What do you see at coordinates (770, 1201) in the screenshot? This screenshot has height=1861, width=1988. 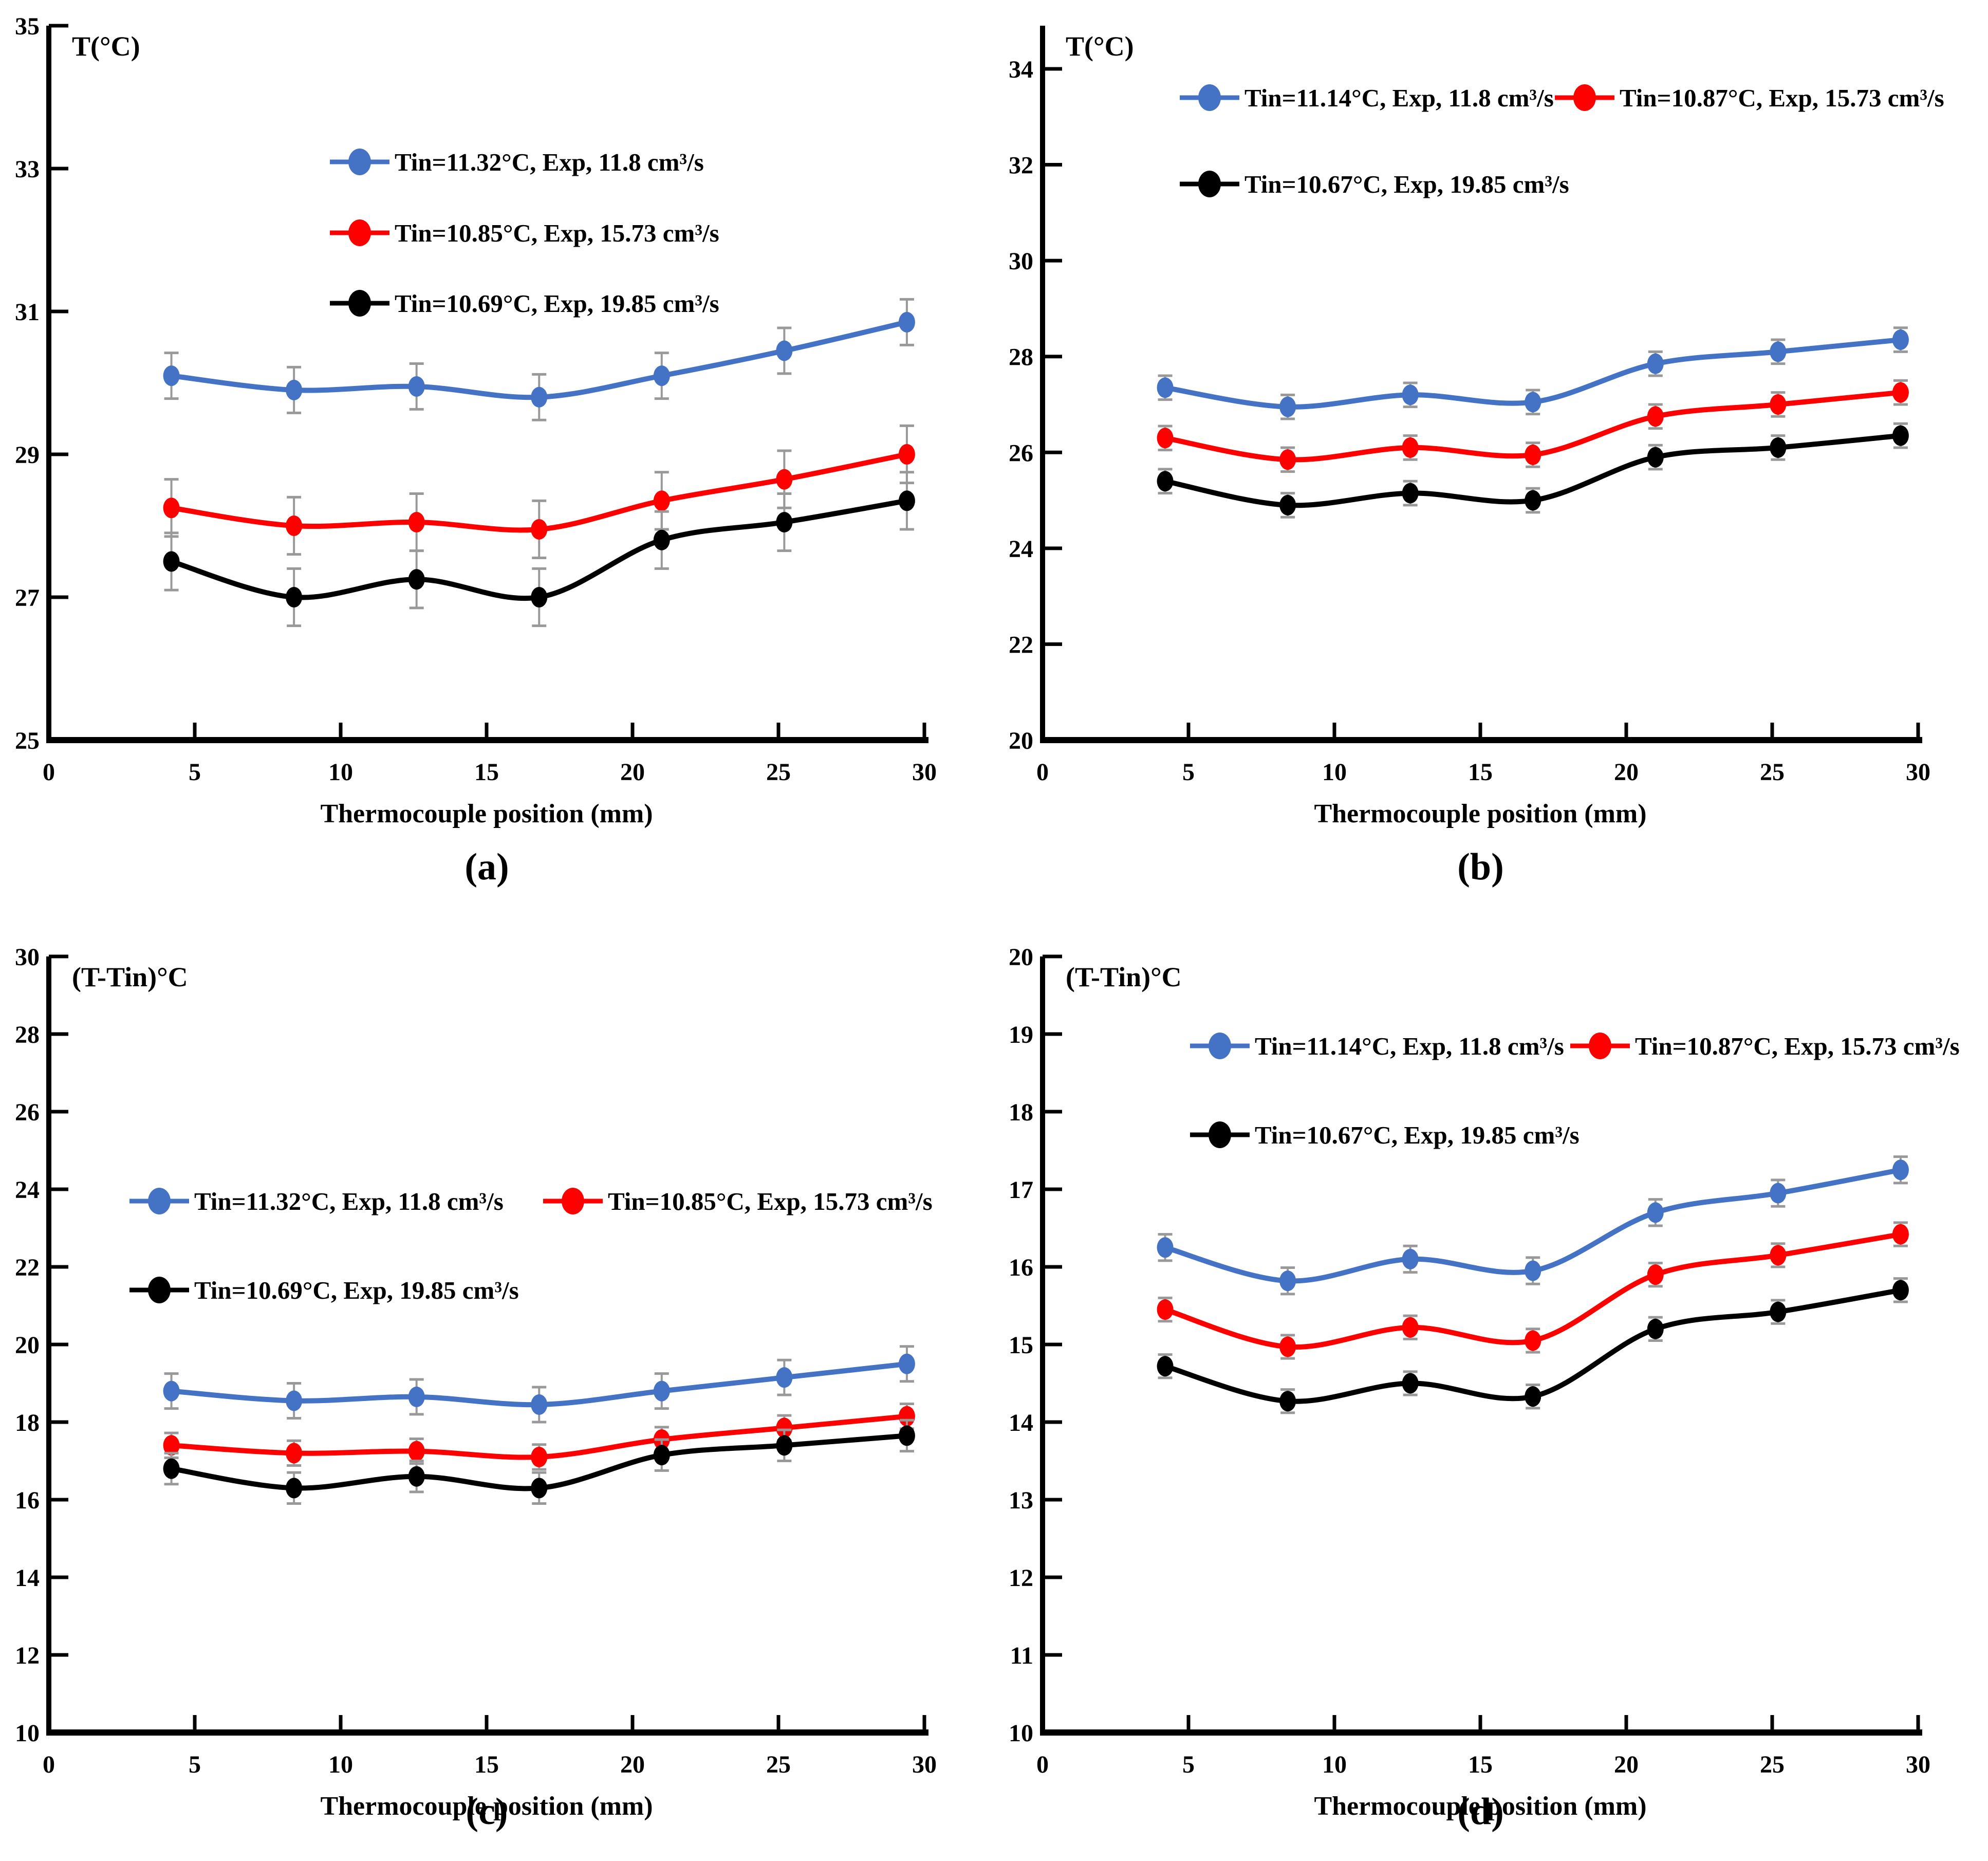 I see `legend-label: Tin=10.85°C, Exp, 15.73 cm³/s` at bounding box center [770, 1201].